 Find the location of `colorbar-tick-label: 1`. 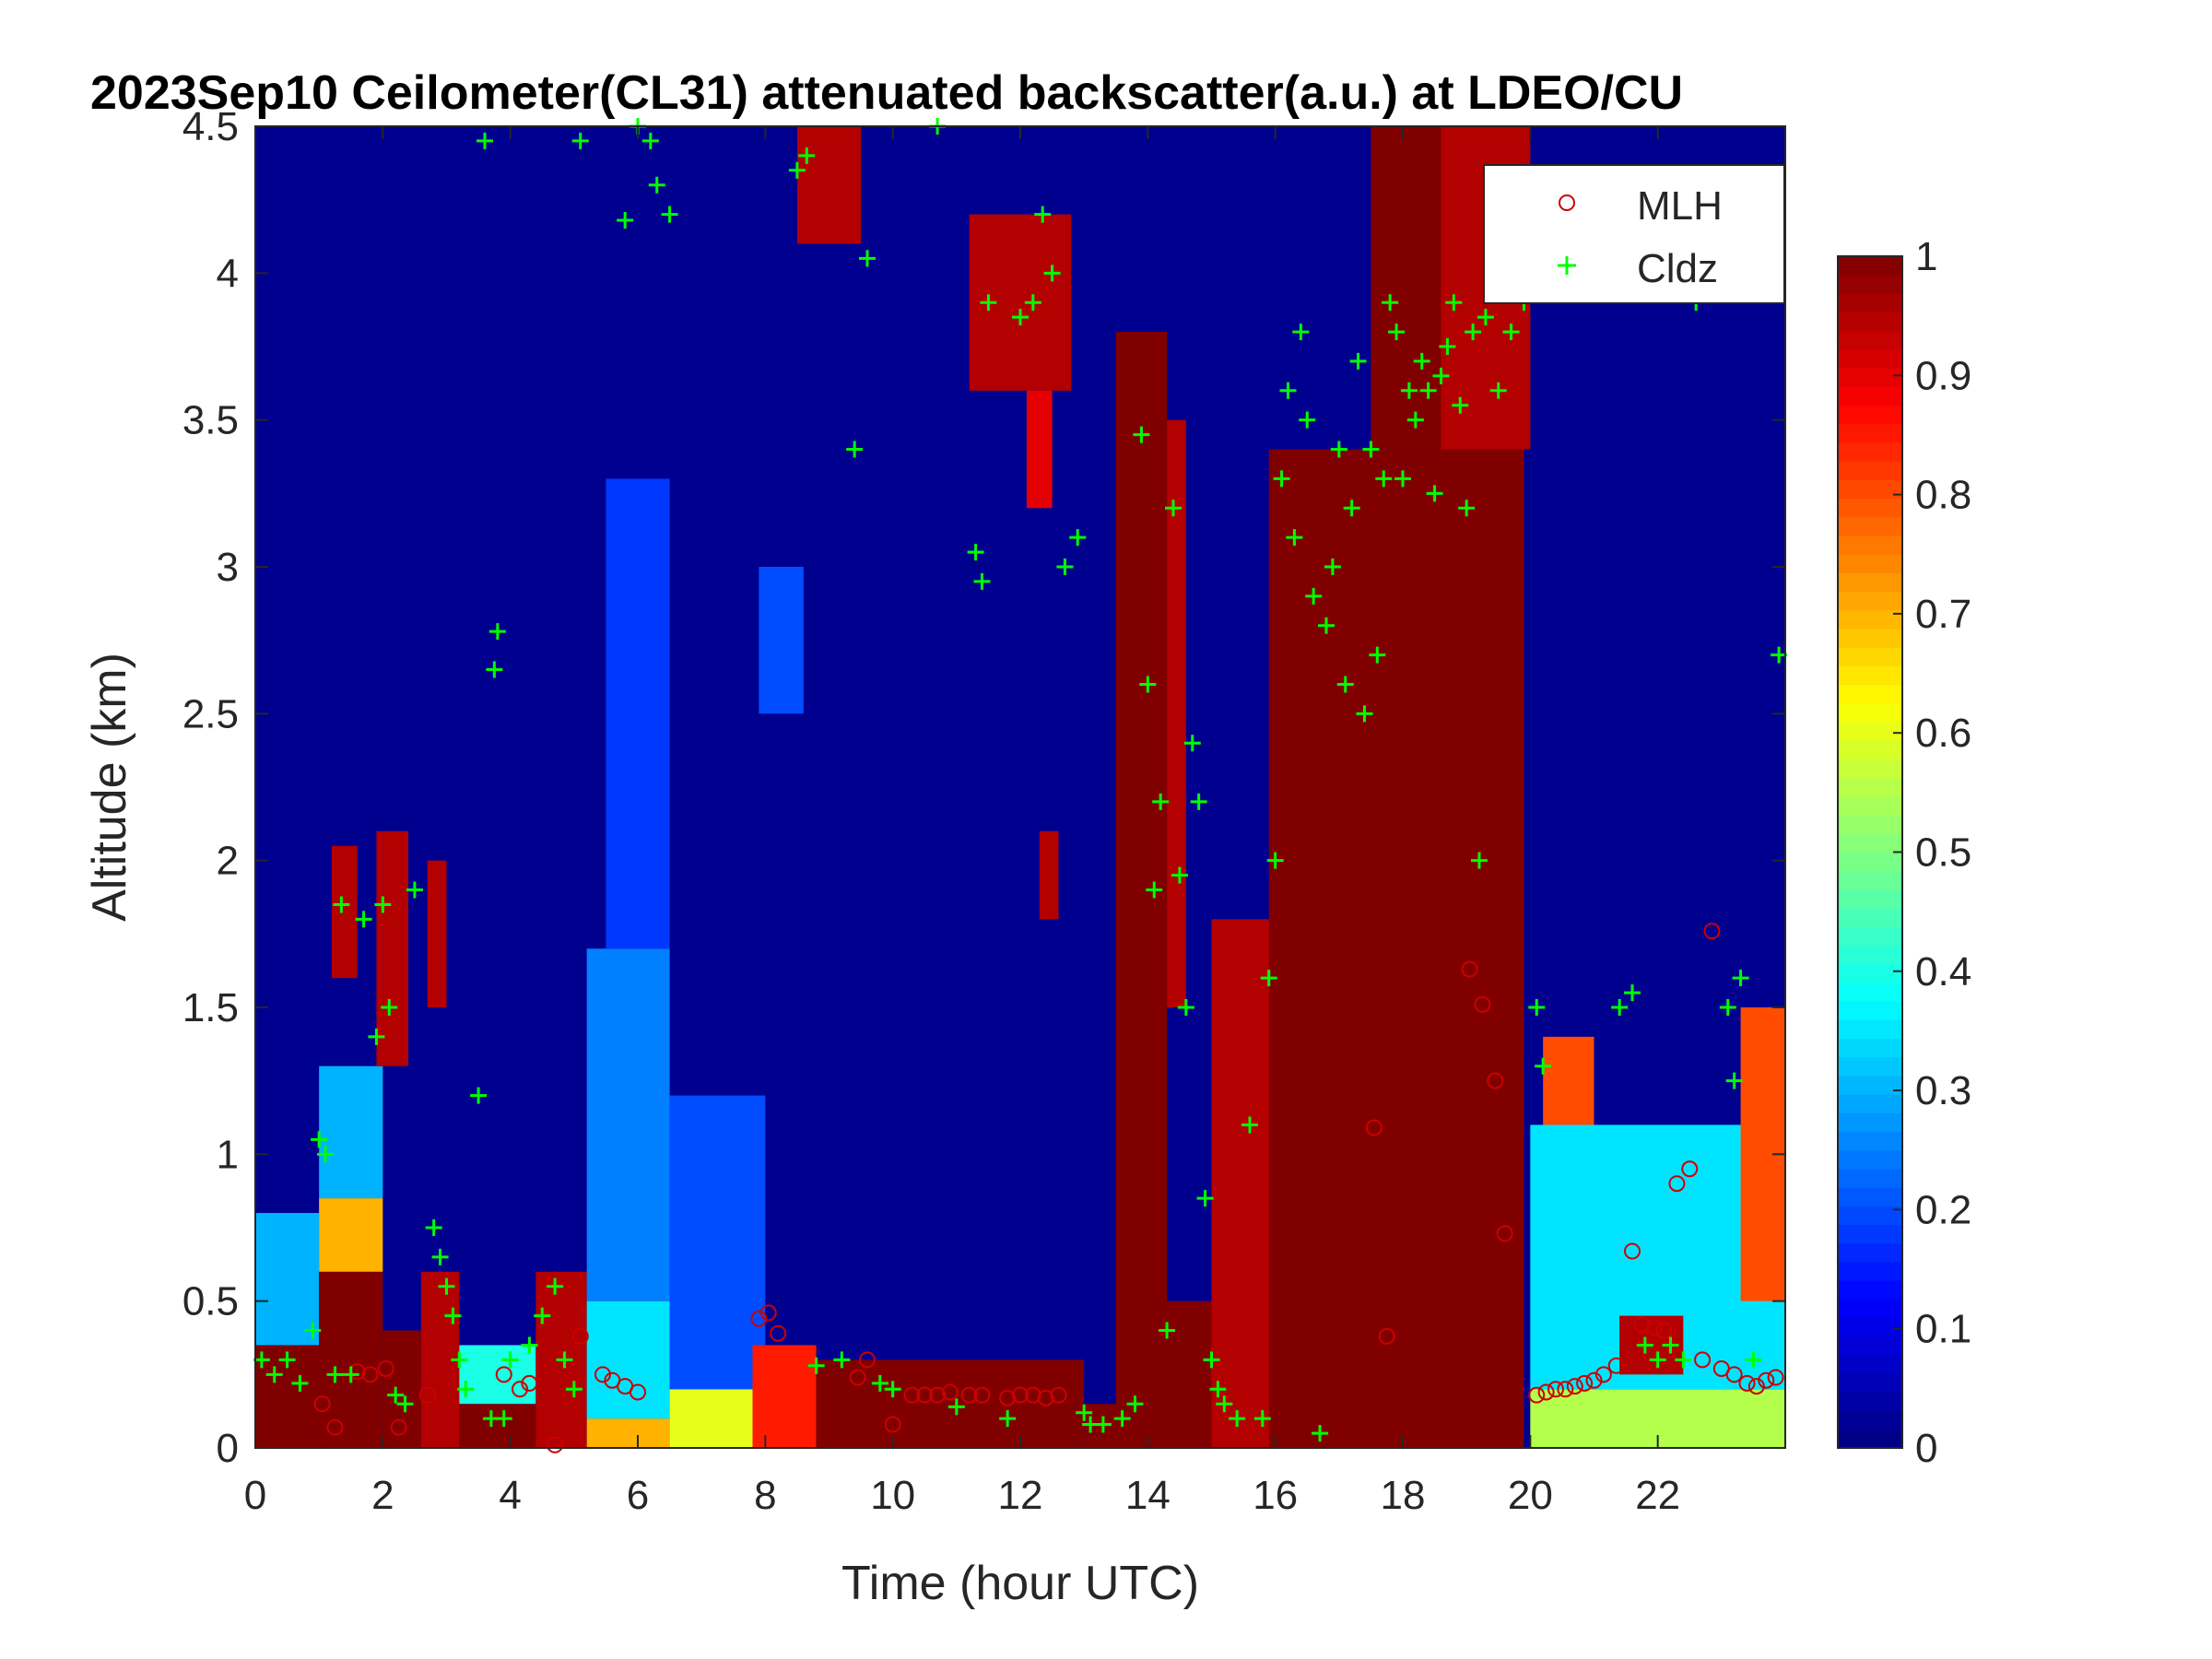

colorbar-tick-label: 1 is located at coordinates (1926, 256).